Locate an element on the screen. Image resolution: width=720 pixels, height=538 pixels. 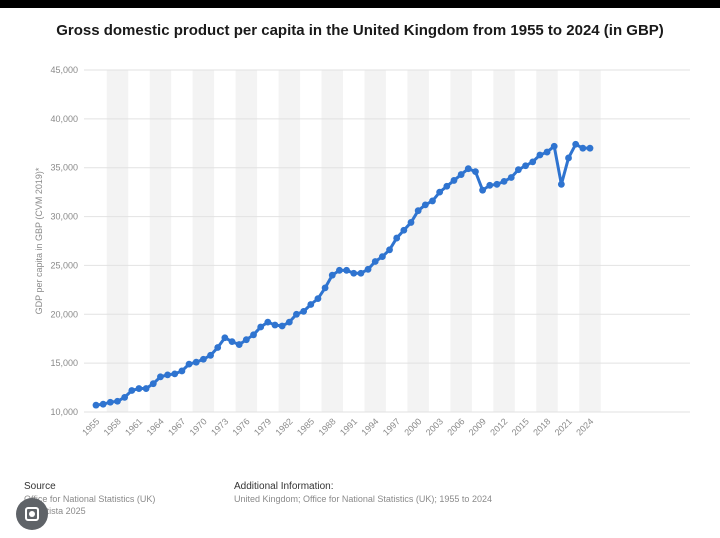
x-tick-label: 1994 is located at coordinates (369, 426).